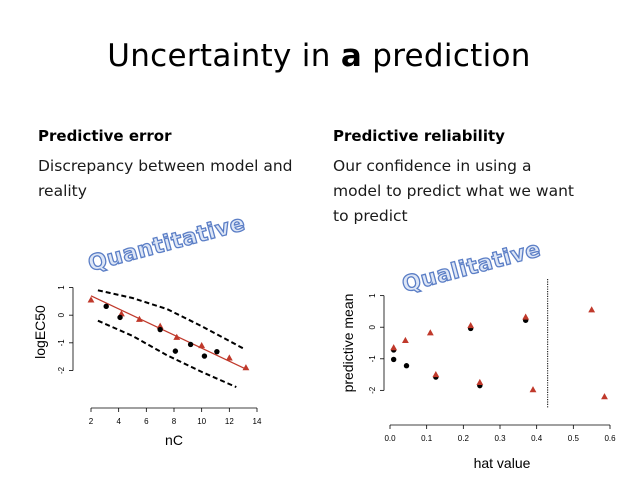  What do you see at coordinates (372, 326) in the screenshot?
I see `chart2-y-tick-label: 0` at bounding box center [372, 326].